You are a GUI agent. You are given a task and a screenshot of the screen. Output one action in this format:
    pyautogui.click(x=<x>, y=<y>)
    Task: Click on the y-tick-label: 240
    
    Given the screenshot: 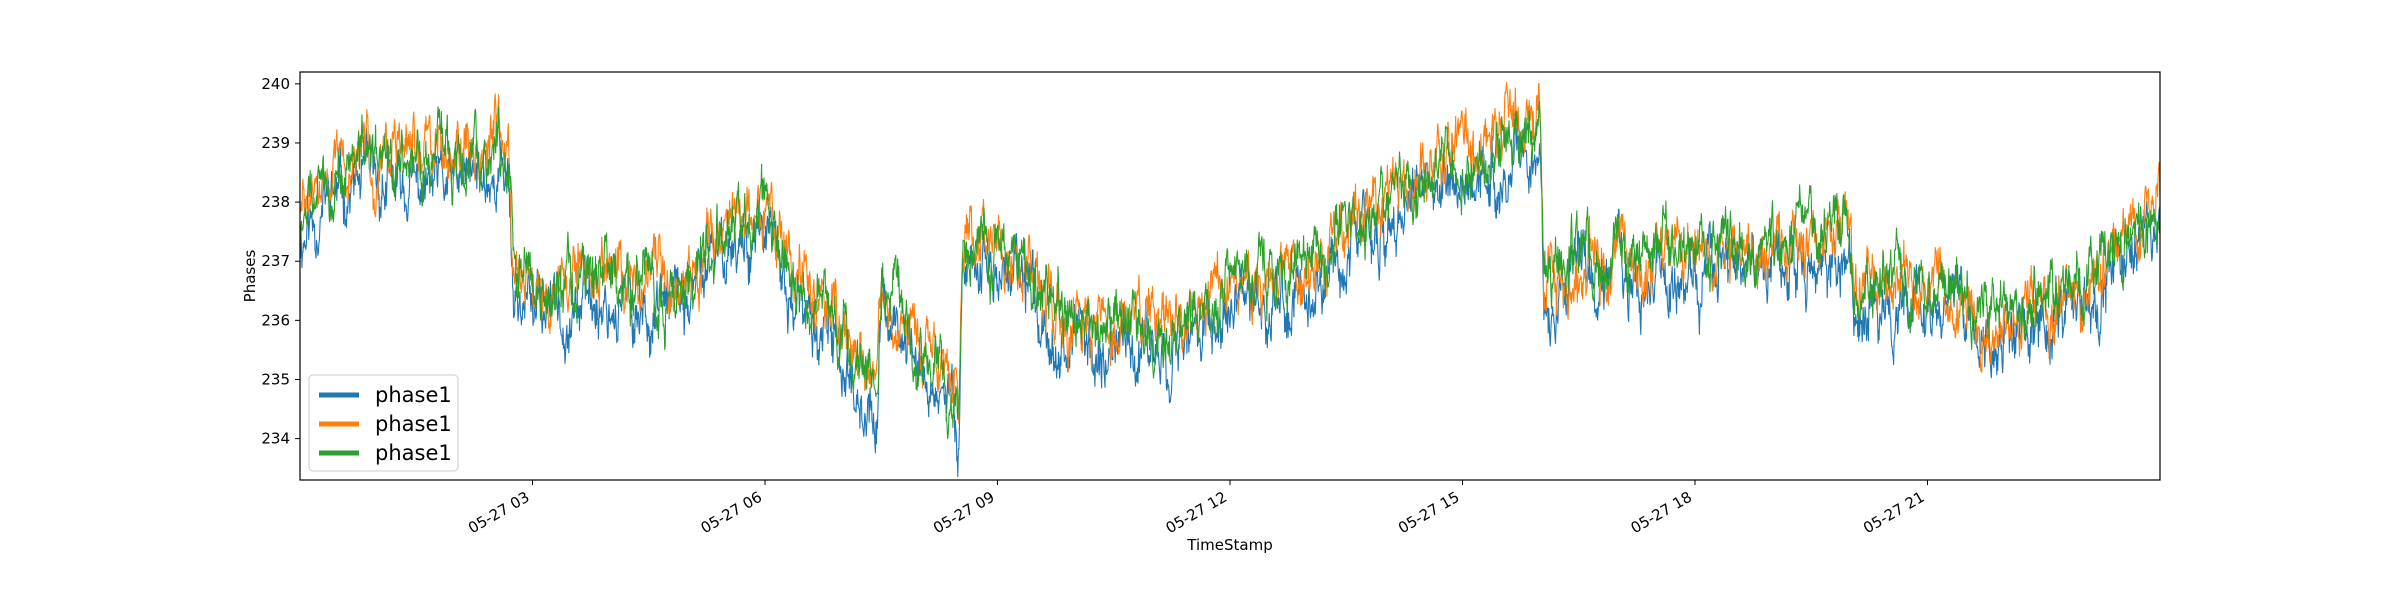 What is the action you would take?
    pyautogui.click(x=275, y=84)
    